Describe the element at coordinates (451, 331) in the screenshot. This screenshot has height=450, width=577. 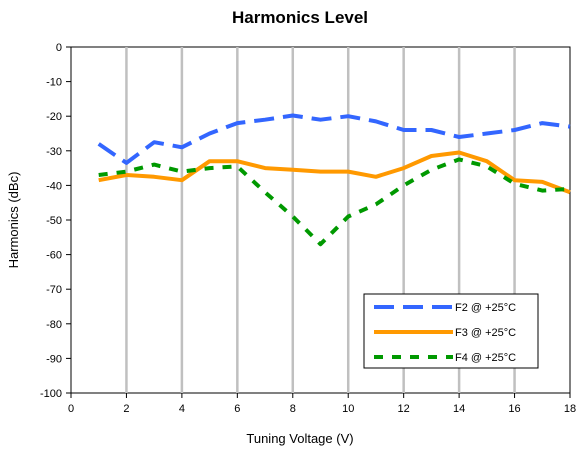
I see `legend: F2 @ +25°C F3 @ +25°C F4 @ +25°C` at that location.